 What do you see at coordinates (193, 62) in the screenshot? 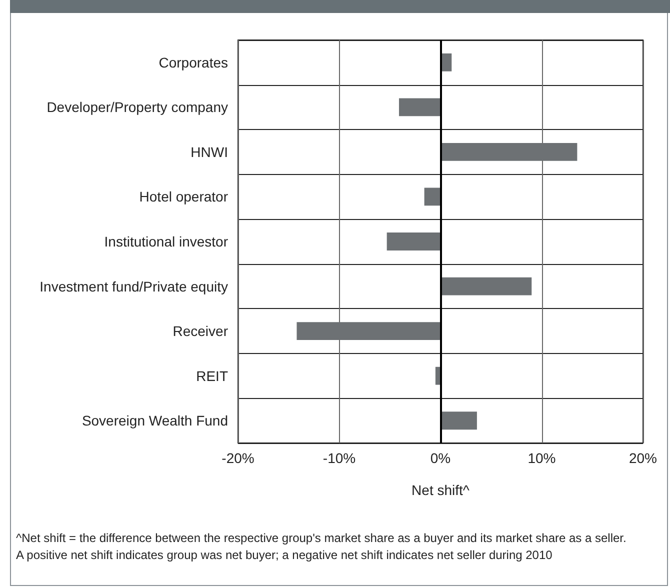
I see `y-tick-label: Corporates` at bounding box center [193, 62].